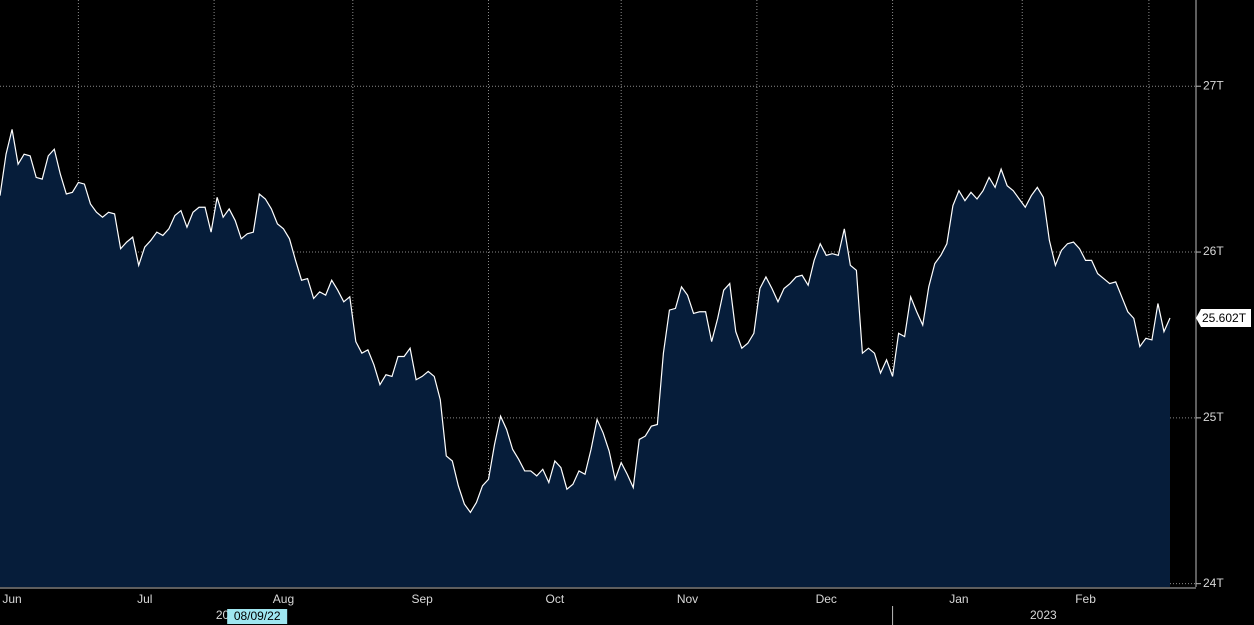 This screenshot has height=625, width=1254. Describe the element at coordinates (1213, 583) in the screenshot. I see `y-tick-label: 24T` at that location.